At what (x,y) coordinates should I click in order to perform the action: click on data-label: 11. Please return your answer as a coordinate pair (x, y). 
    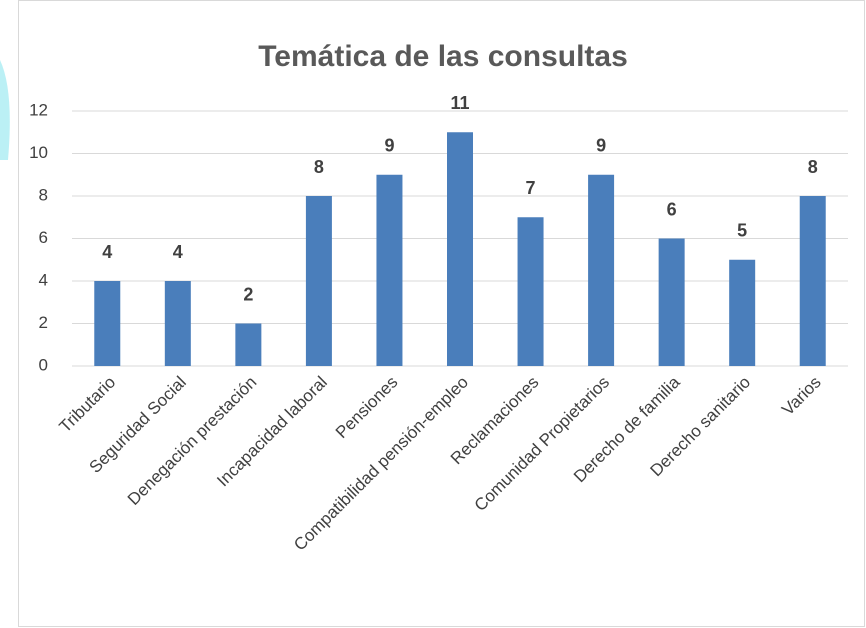
    Looking at the image, I should click on (459, 103).